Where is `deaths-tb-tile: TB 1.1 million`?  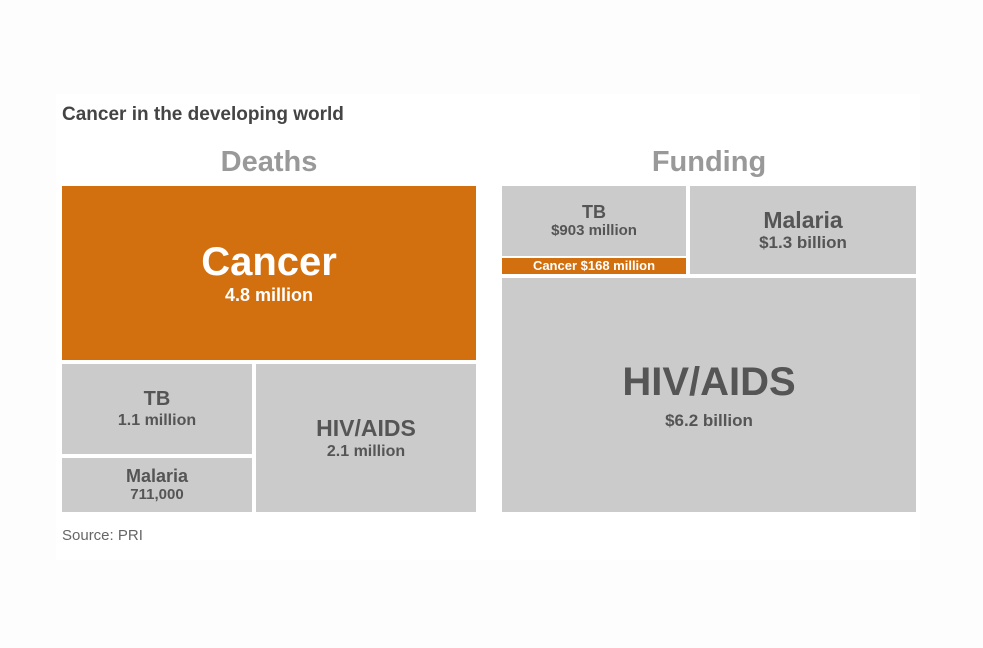 deaths-tb-tile: TB 1.1 million is located at coordinates (157, 409).